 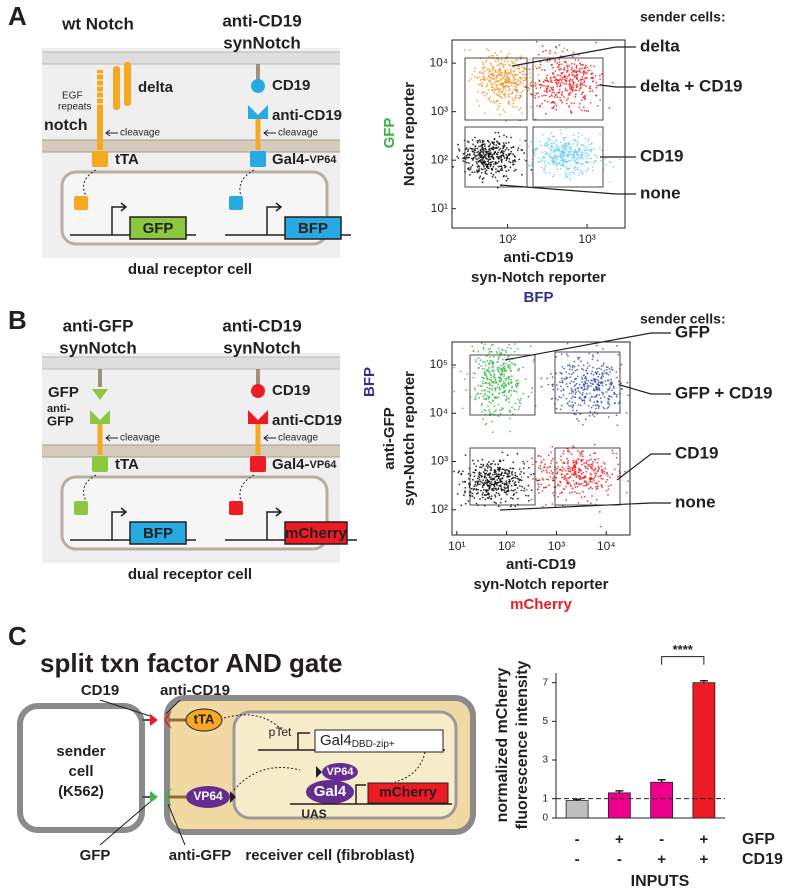 I want to click on gate-label: delta + CD19, so click(x=691, y=85).